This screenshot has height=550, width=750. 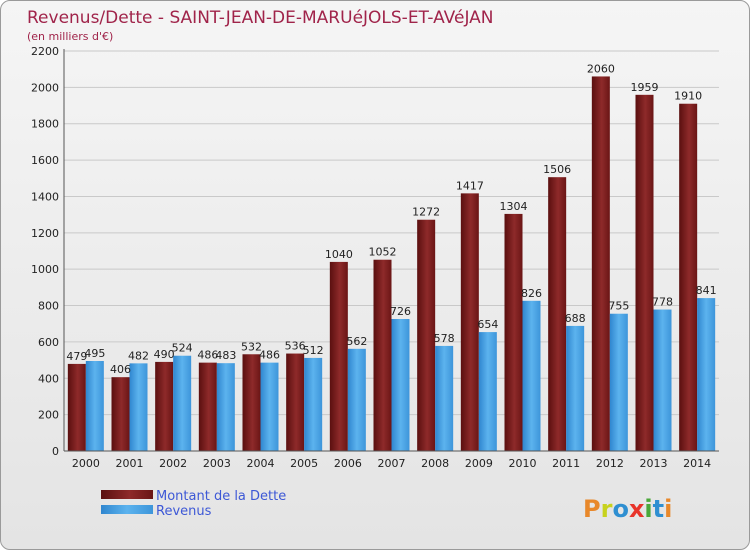 What do you see at coordinates (70, 36) in the screenshot?
I see `chart-subtitle: (en milliers d'€)` at bounding box center [70, 36].